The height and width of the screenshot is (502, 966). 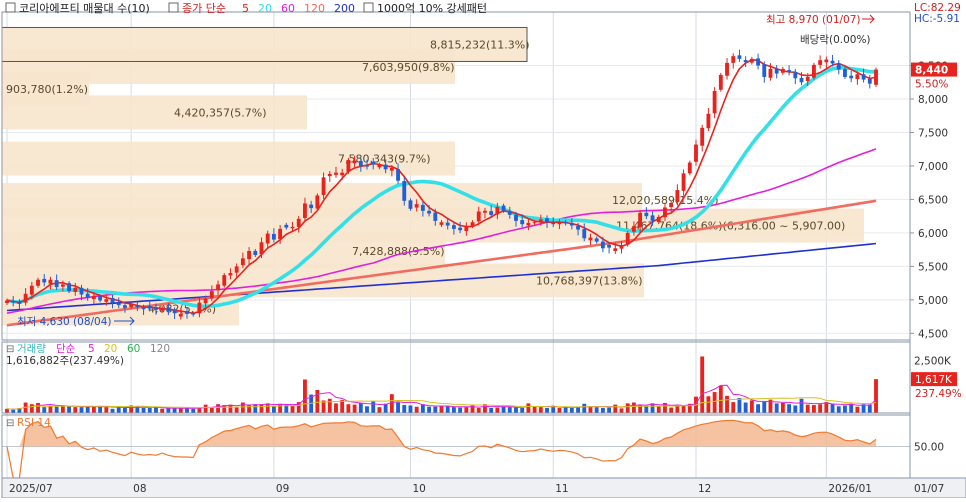 What do you see at coordinates (10, 349) in the screenshot?
I see `volume-toggle-icon: ⊟` at bounding box center [10, 349].